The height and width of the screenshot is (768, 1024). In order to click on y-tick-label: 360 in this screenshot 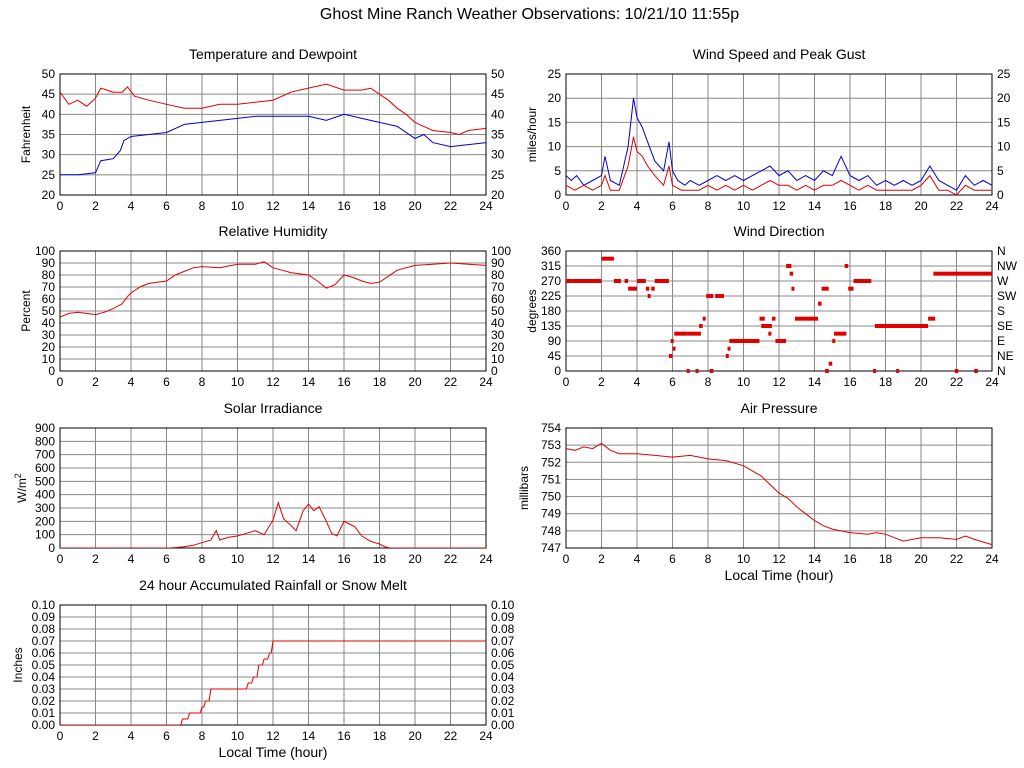, I will do `click(551, 251)`.